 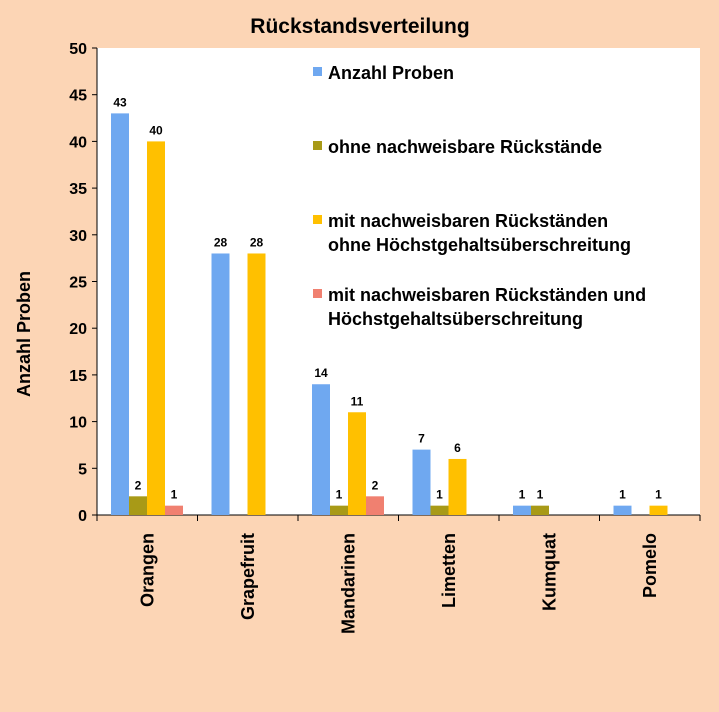 I want to click on data-label: 14, so click(x=321, y=373).